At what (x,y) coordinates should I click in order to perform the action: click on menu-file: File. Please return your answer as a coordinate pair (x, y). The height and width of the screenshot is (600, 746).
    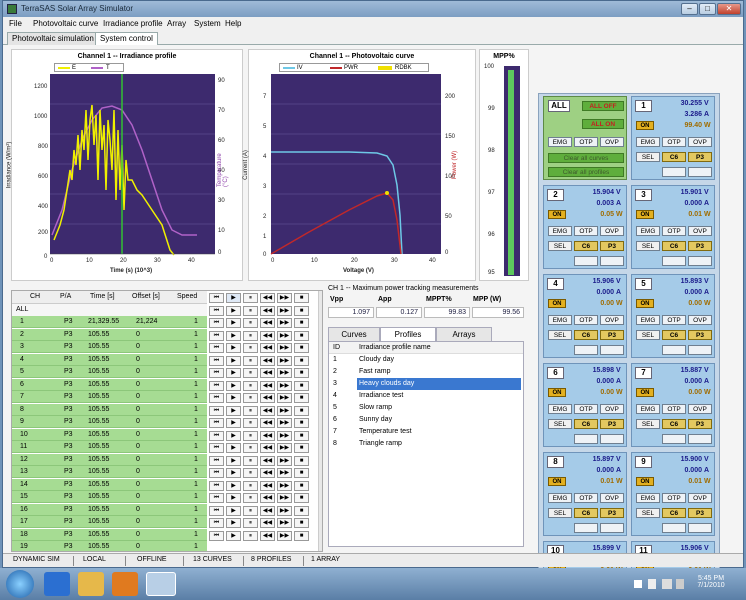
    Looking at the image, I should click on (15, 23).